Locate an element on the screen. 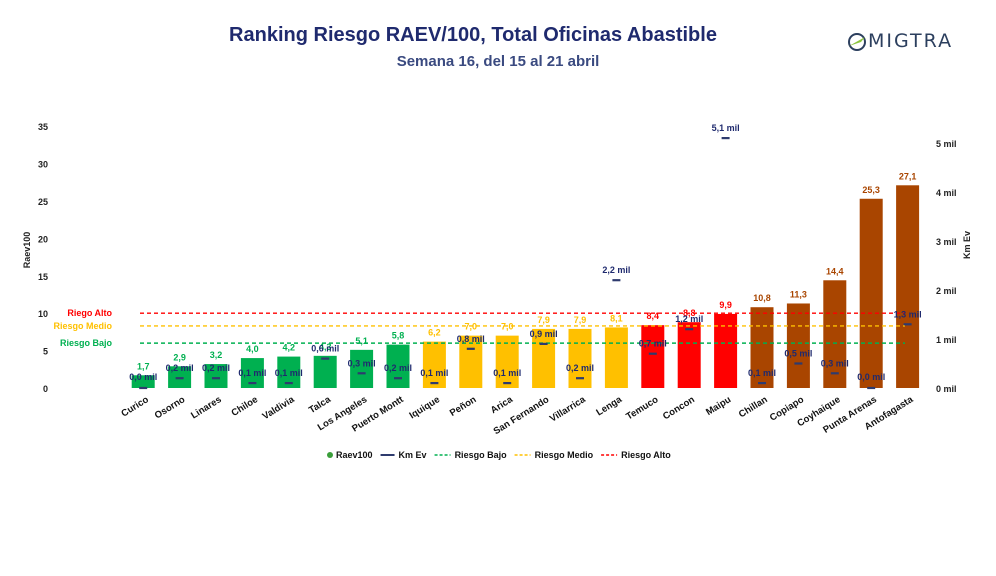  bar-curico is located at coordinates (143, 381).